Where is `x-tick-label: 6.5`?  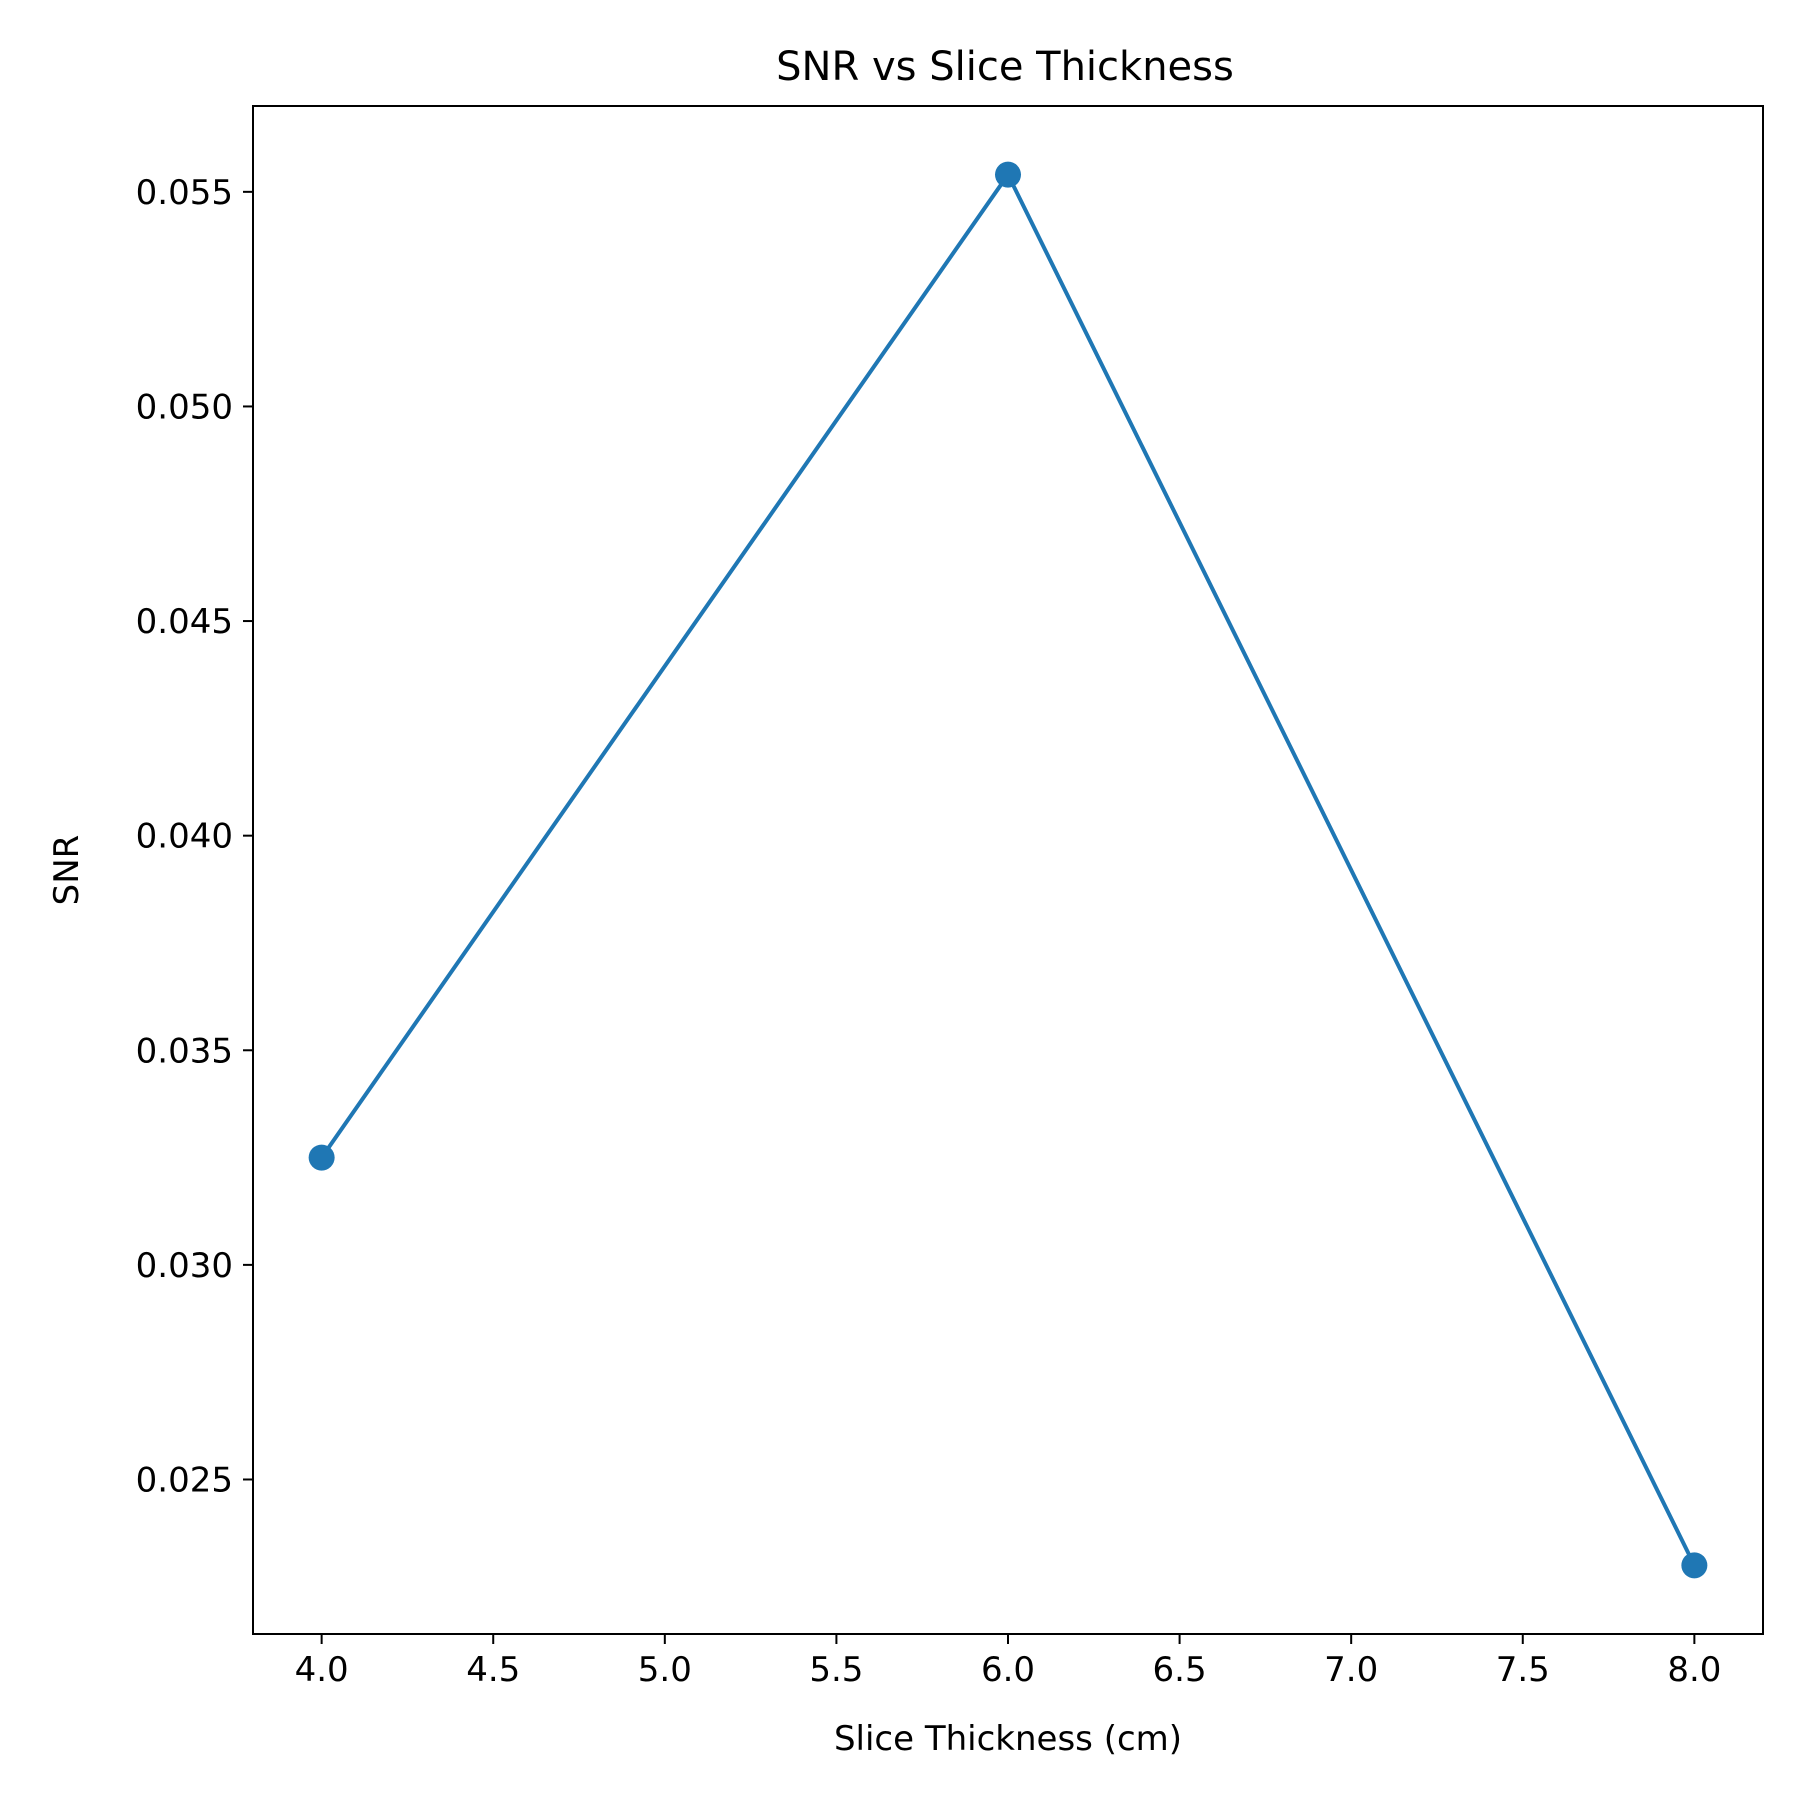
x-tick-label: 6.5 is located at coordinates (1180, 1670).